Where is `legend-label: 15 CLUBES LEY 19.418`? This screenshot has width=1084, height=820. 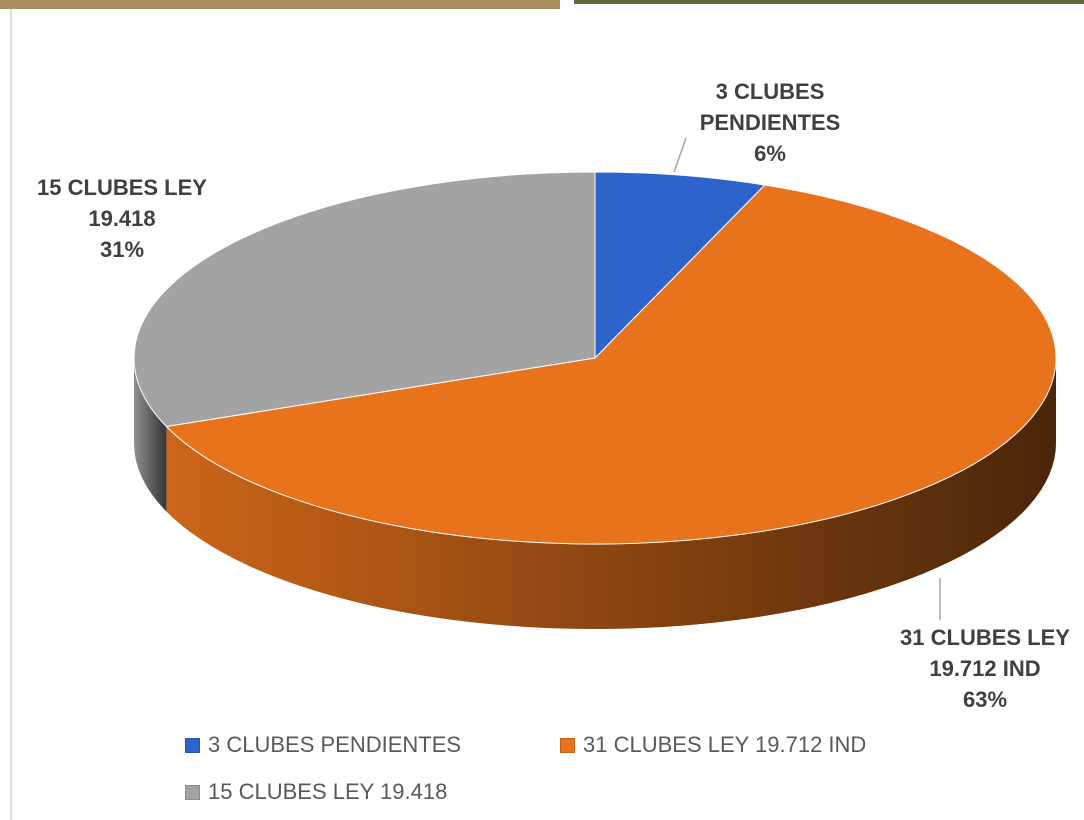 legend-label: 15 CLUBES LEY 19.418 is located at coordinates (328, 791).